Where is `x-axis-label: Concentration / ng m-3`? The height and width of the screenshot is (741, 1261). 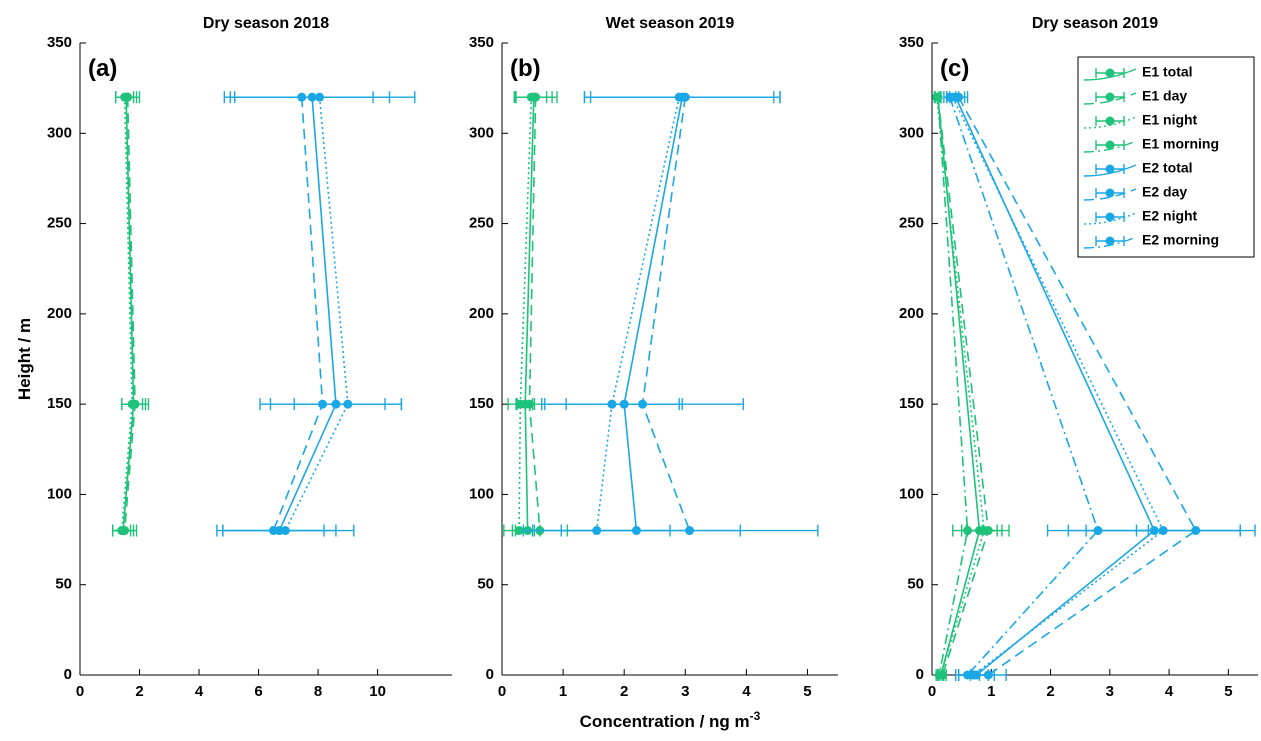 x-axis-label: Concentration / ng m-3 is located at coordinates (670, 720).